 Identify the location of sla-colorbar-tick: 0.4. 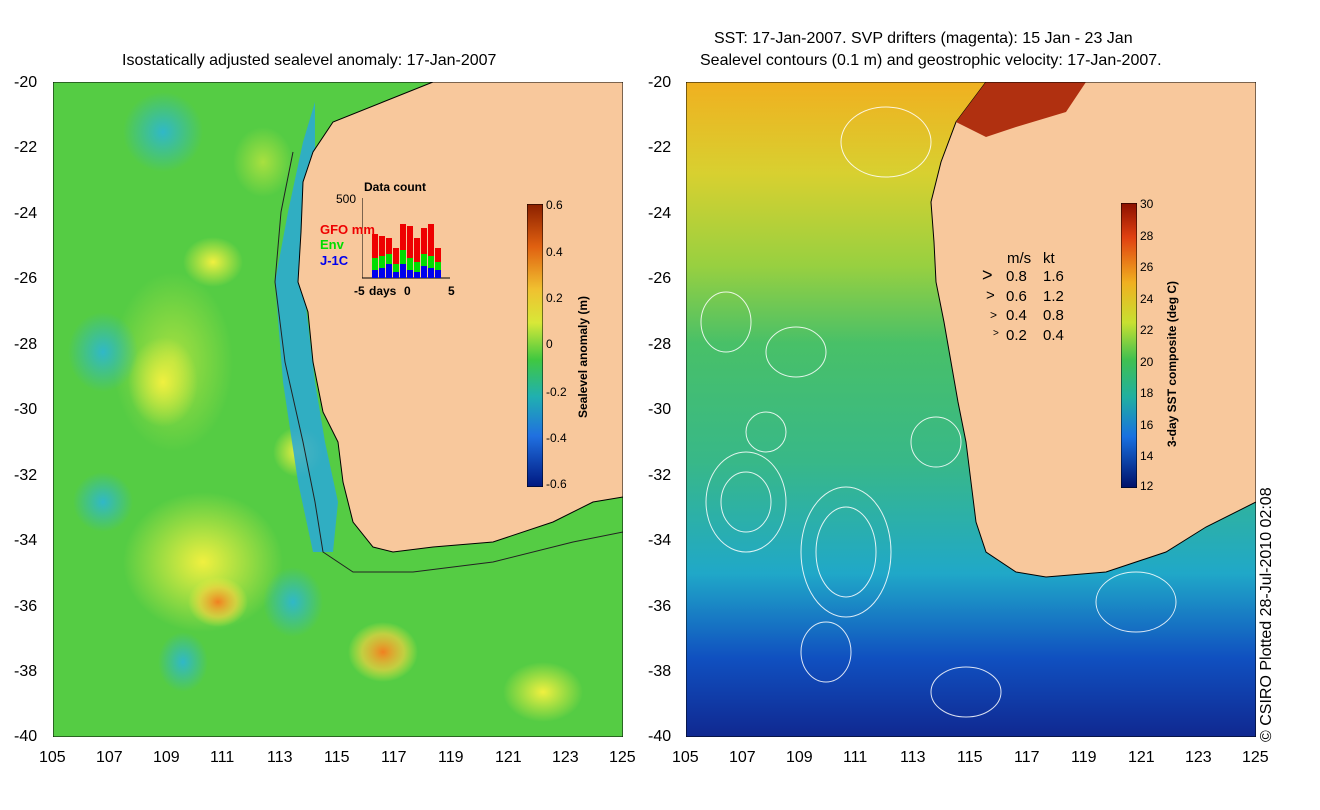
(554, 252).